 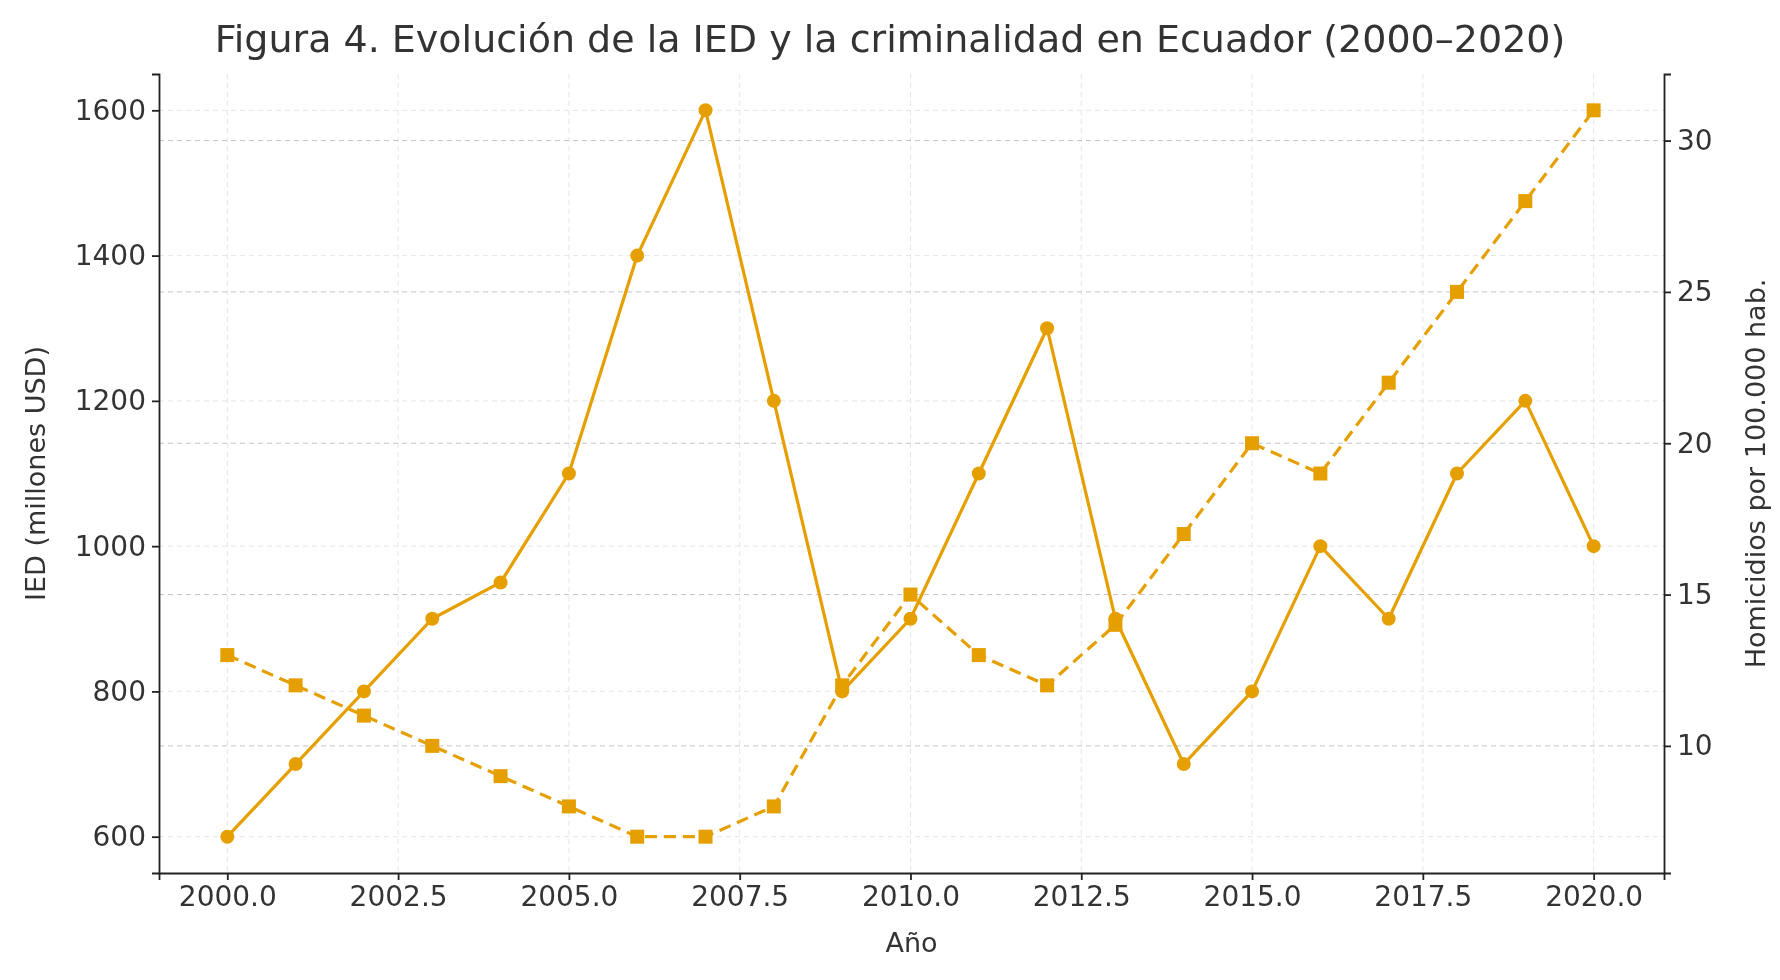 What do you see at coordinates (1695, 595) in the screenshot?
I see `y2-tick-label: 15` at bounding box center [1695, 595].